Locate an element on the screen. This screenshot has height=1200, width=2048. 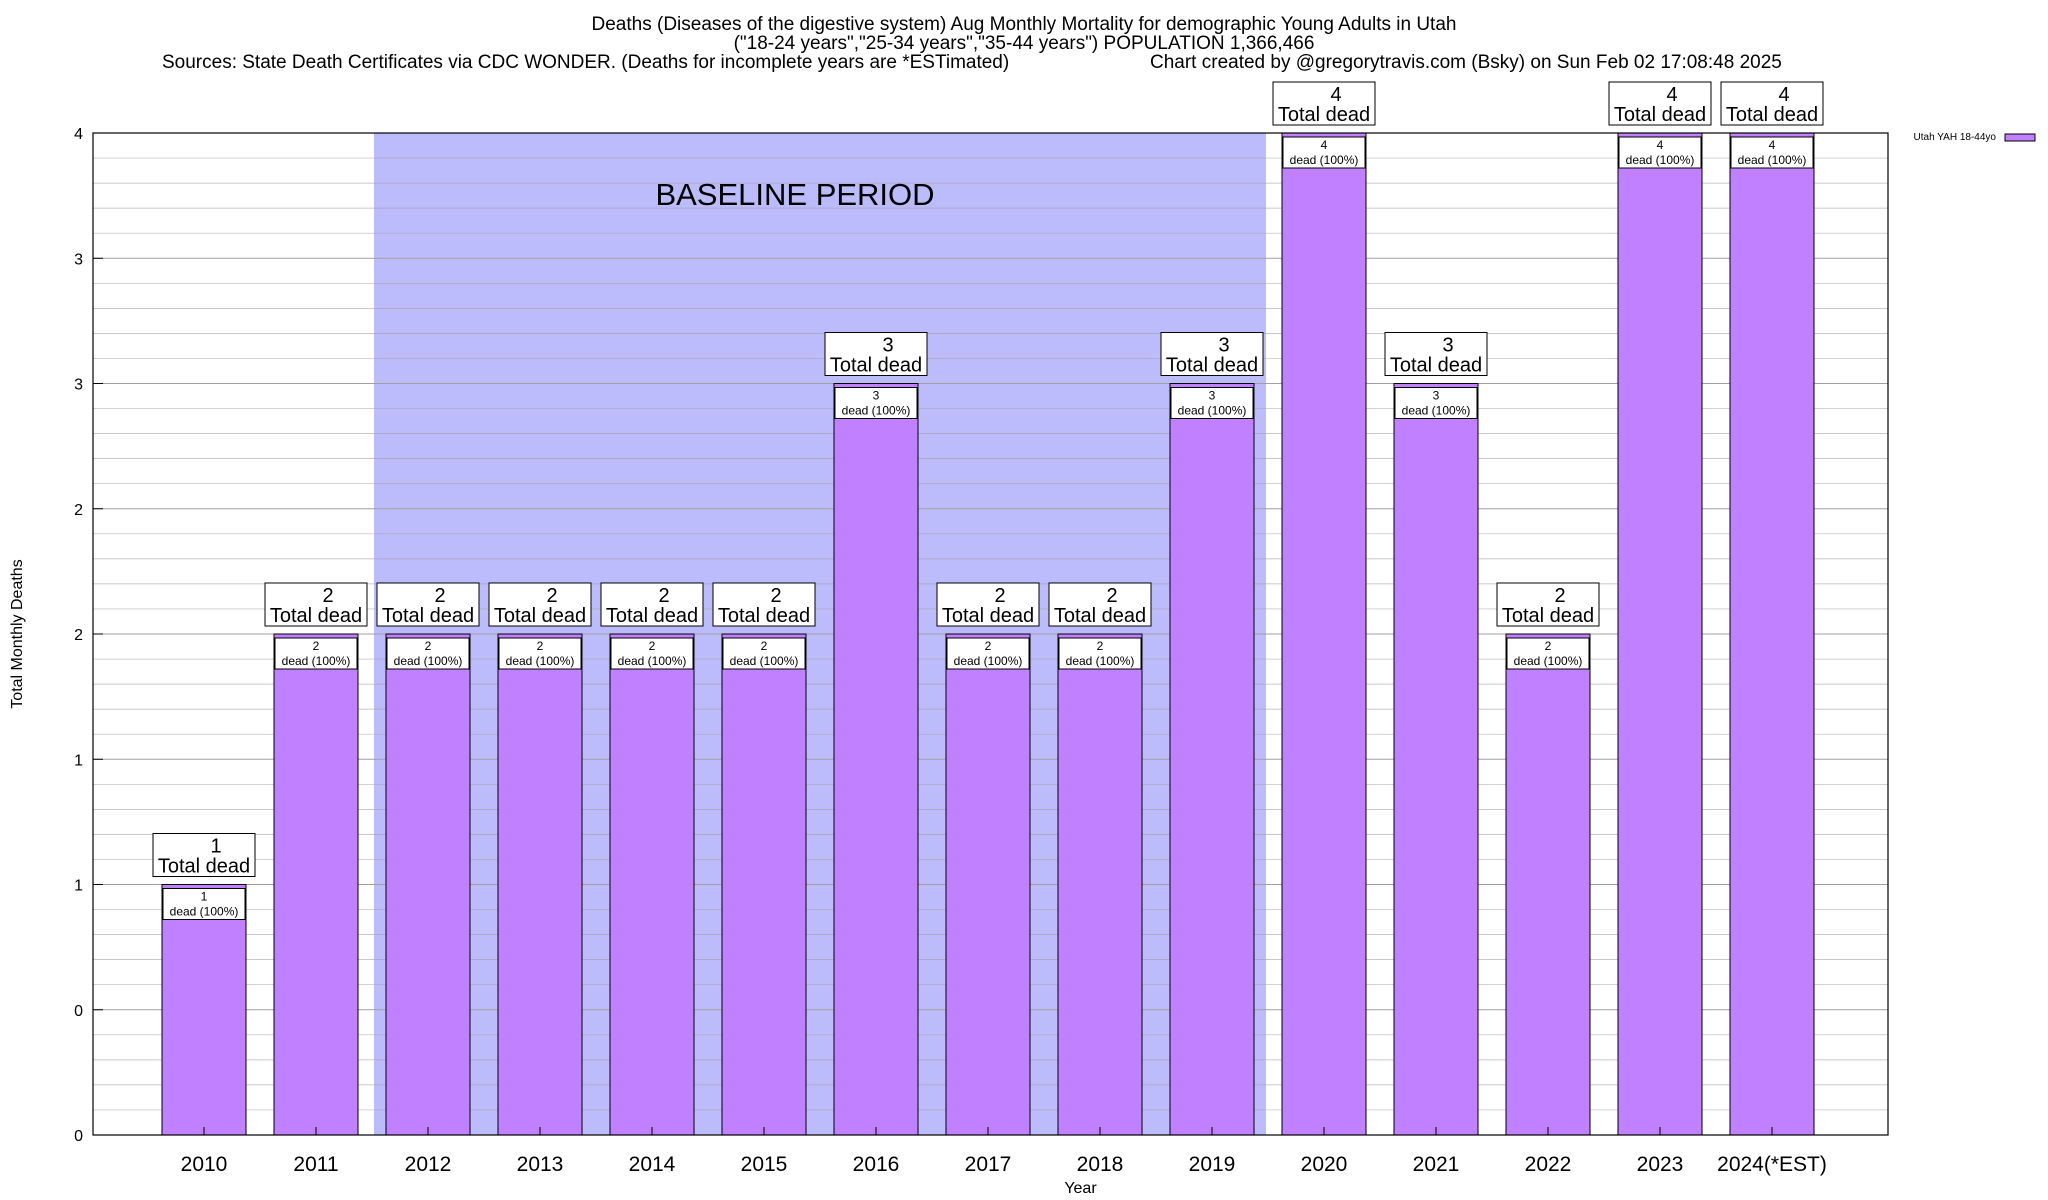
x-tick-label: 2015 is located at coordinates (764, 1164).